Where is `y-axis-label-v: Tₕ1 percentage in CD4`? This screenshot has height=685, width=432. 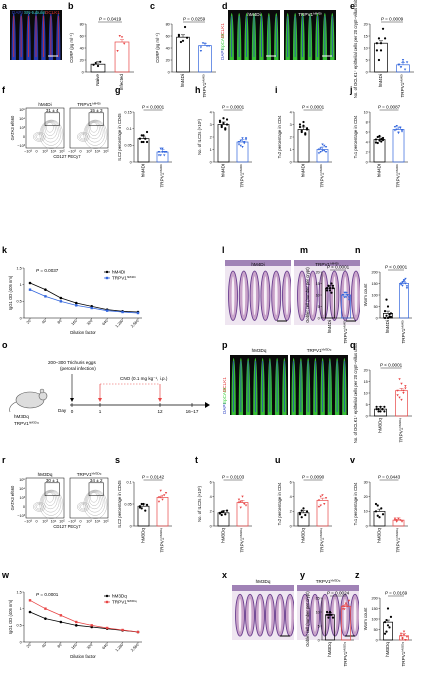
y-axis-label-v: Tₕ1 percentage in CD4 is located at coordinates (355, 503).